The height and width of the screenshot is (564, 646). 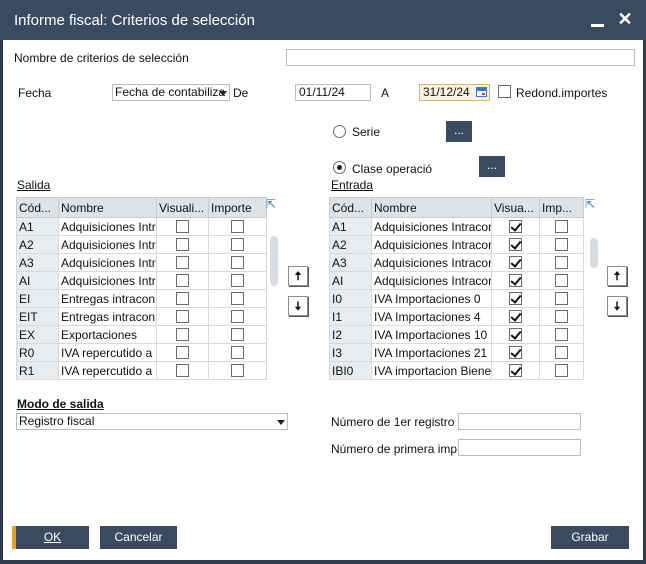 I want to click on first-page-input, so click(x=519, y=447).